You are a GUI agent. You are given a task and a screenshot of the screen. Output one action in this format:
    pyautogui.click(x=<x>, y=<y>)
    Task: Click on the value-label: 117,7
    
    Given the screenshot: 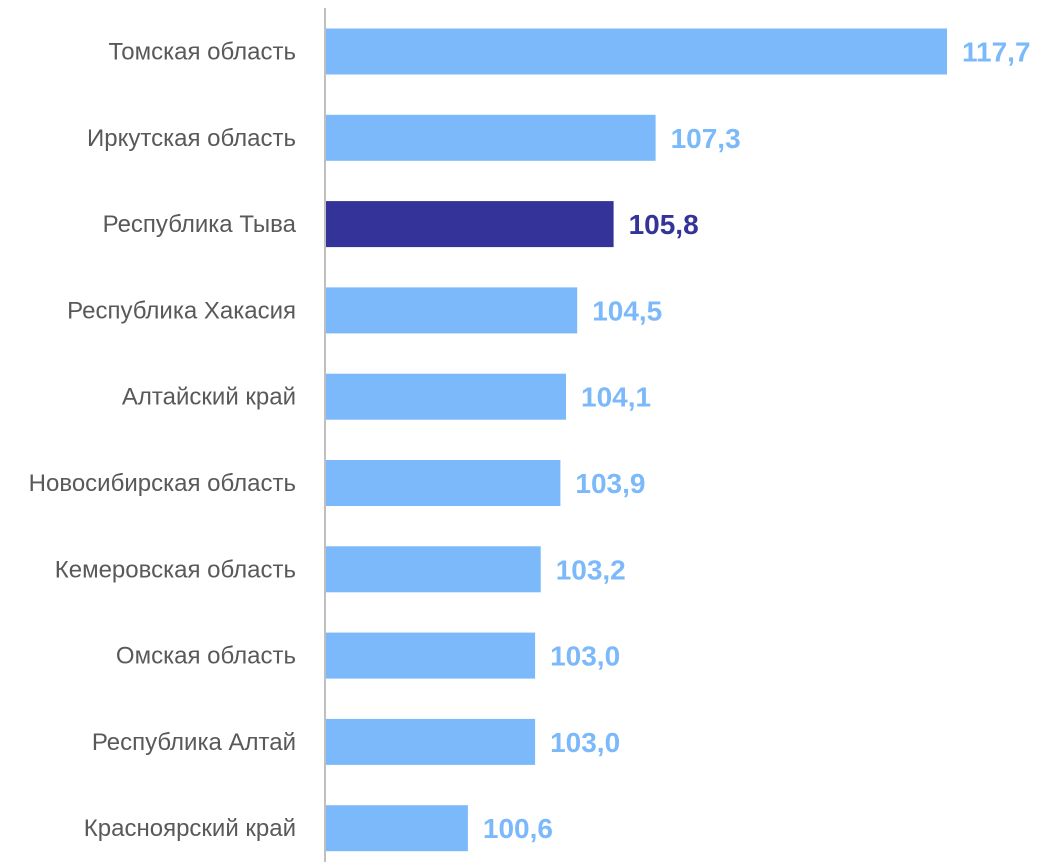 What is the action you would take?
    pyautogui.click(x=996, y=52)
    